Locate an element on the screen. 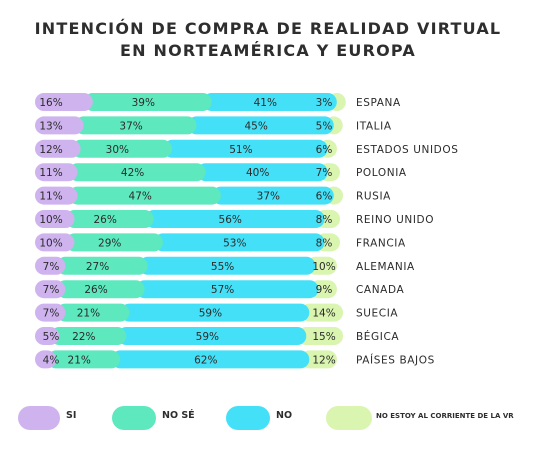 Image resolution: width=536 pixels, height=451 pixels. bar-francia-si is located at coordinates (55, 242).